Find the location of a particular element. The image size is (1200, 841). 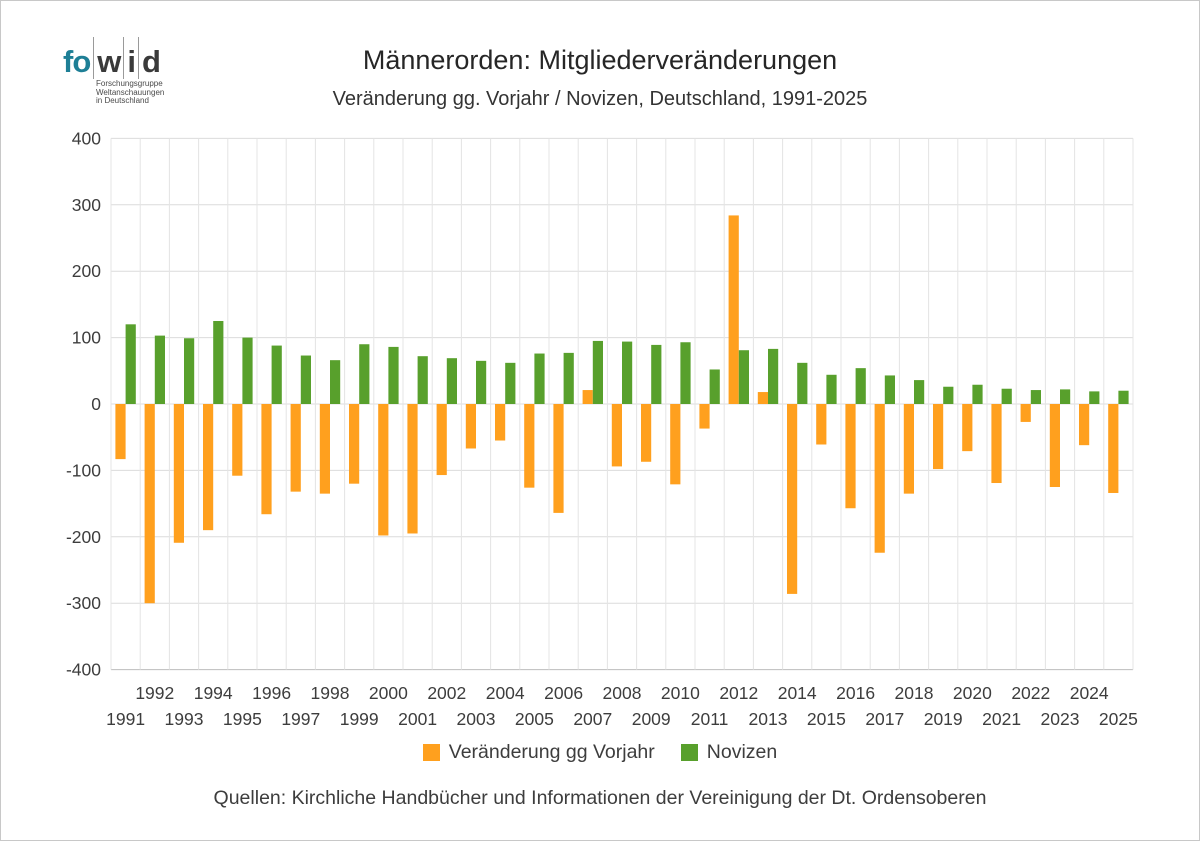

x-axis-label-2012: 2012 is located at coordinates (738, 693).